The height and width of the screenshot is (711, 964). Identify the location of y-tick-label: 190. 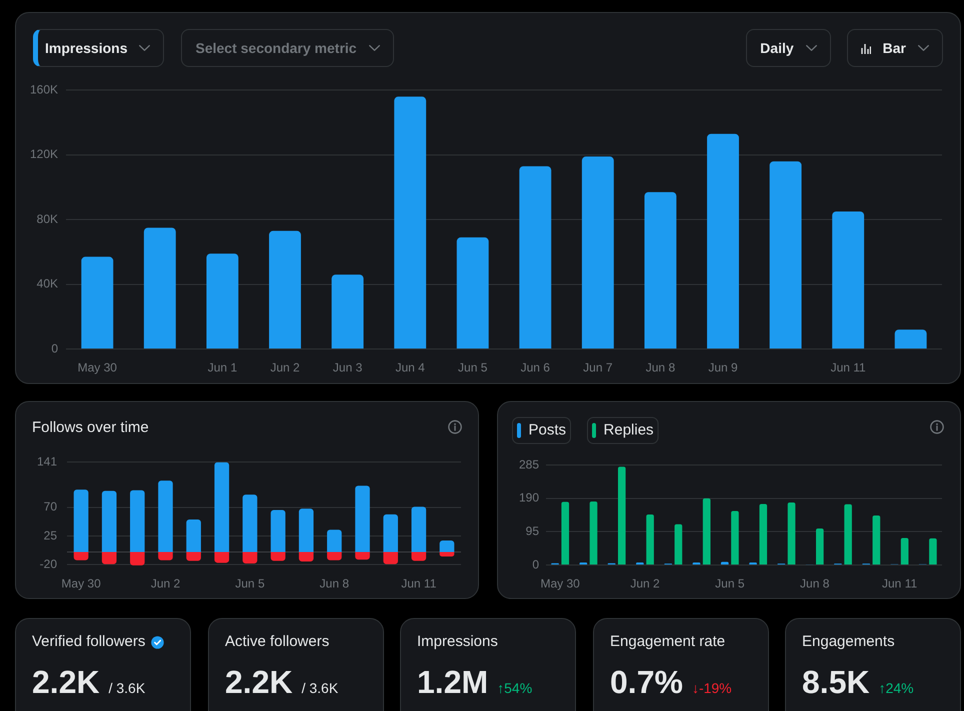
(529, 497).